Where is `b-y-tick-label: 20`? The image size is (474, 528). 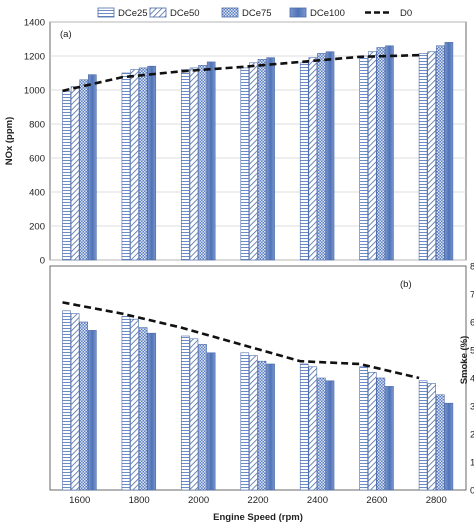
b-y-tick-label: 20 is located at coordinates (472, 435).